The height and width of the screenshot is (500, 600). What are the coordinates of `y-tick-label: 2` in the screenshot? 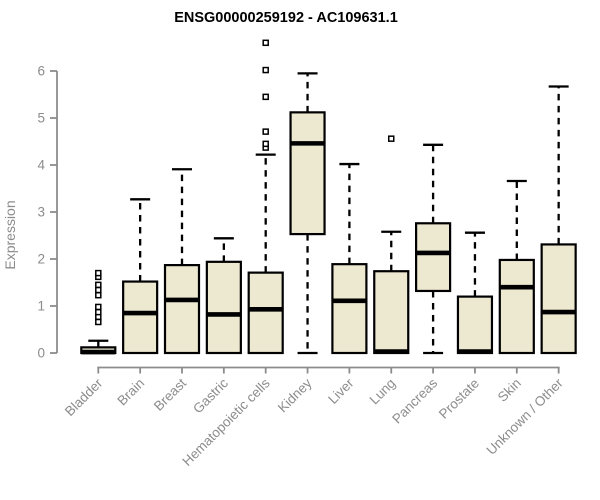 It's located at (41, 259).